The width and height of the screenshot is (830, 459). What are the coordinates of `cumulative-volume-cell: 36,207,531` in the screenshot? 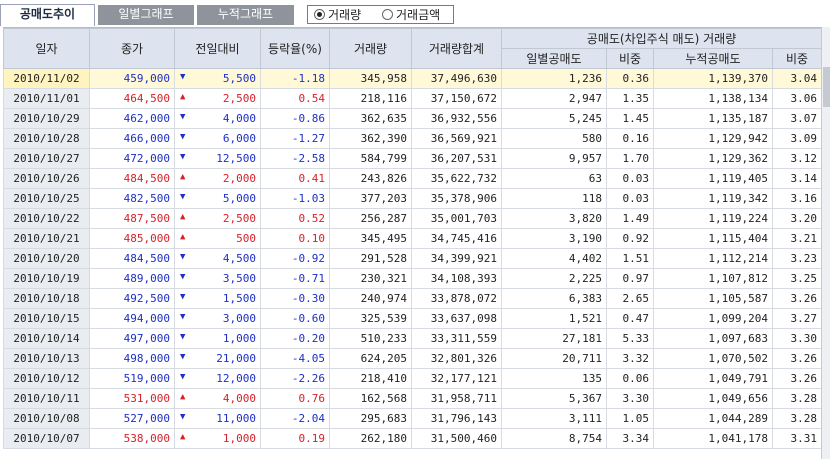 It's located at (456, 158).